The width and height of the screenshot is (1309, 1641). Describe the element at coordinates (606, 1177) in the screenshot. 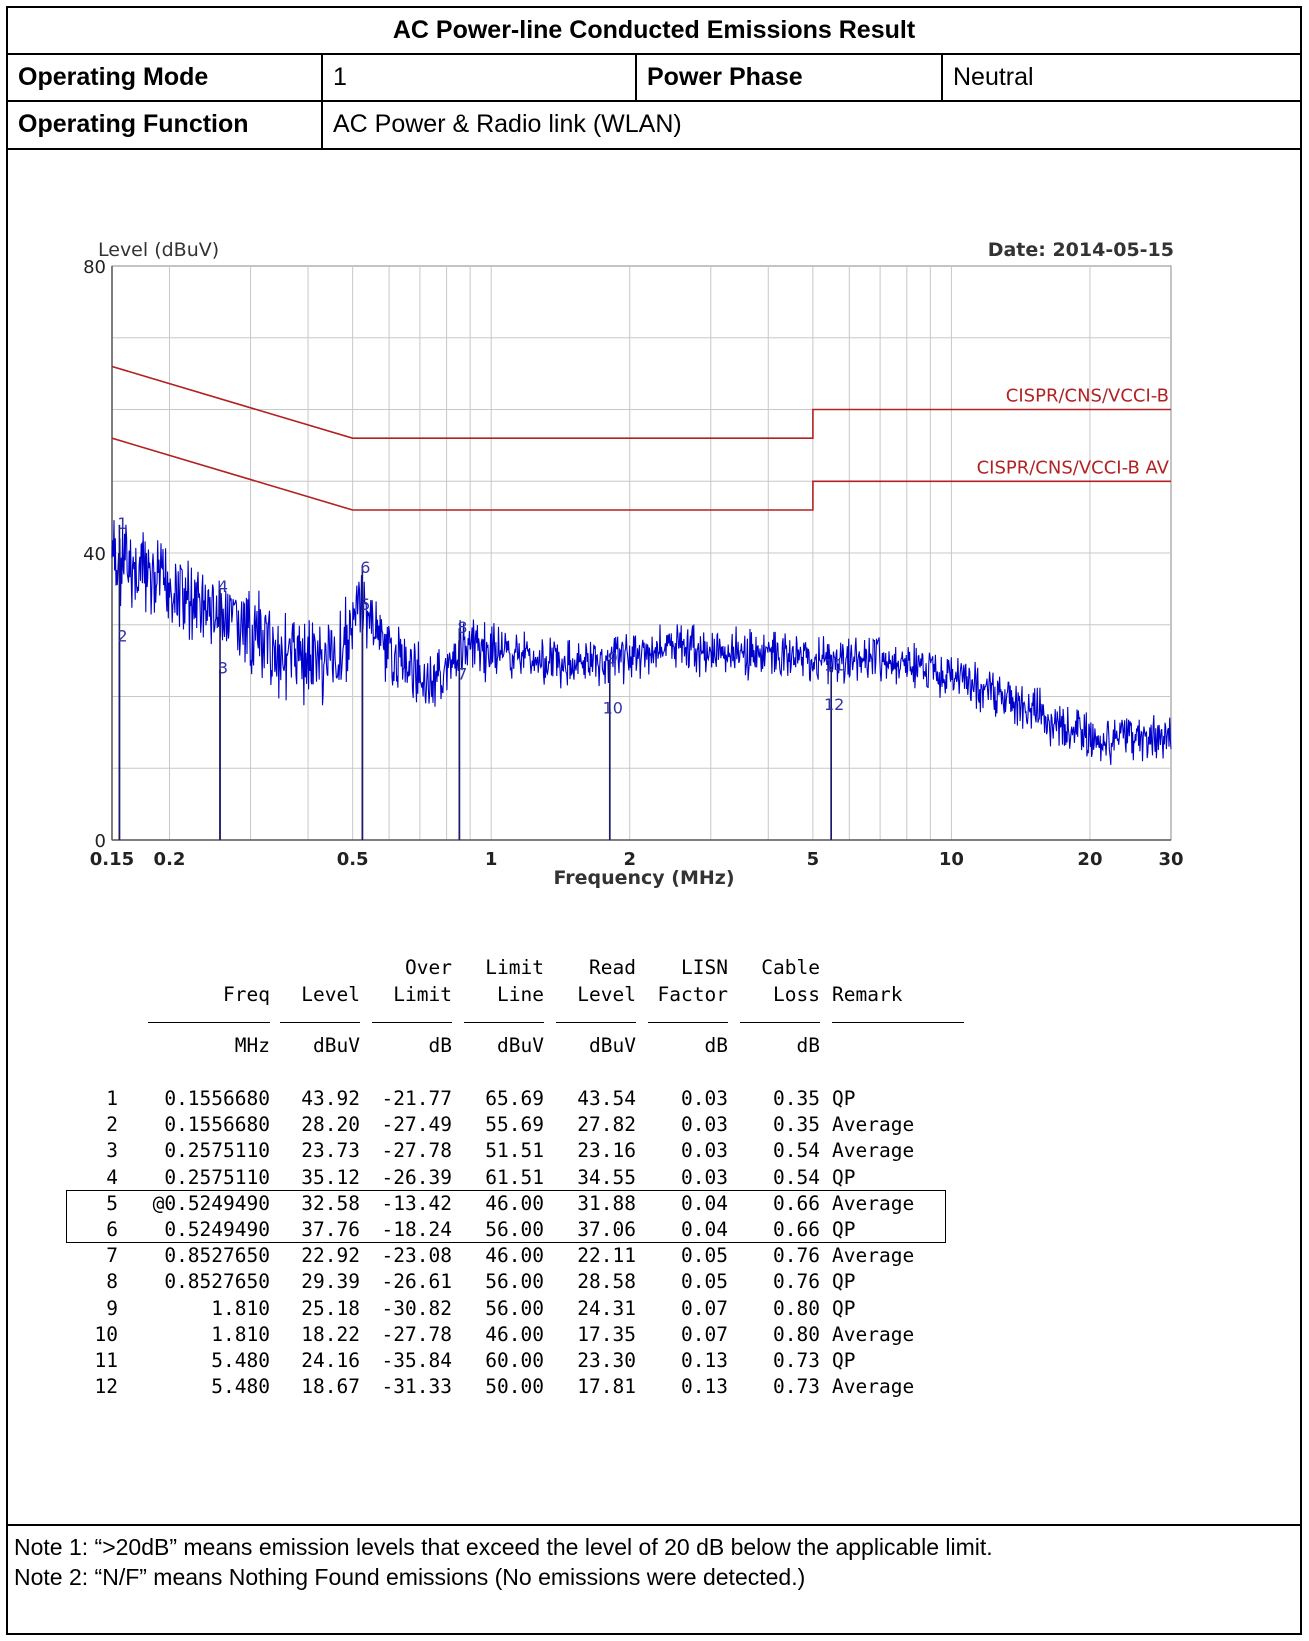

I see `table-cell: 34.55` at that location.